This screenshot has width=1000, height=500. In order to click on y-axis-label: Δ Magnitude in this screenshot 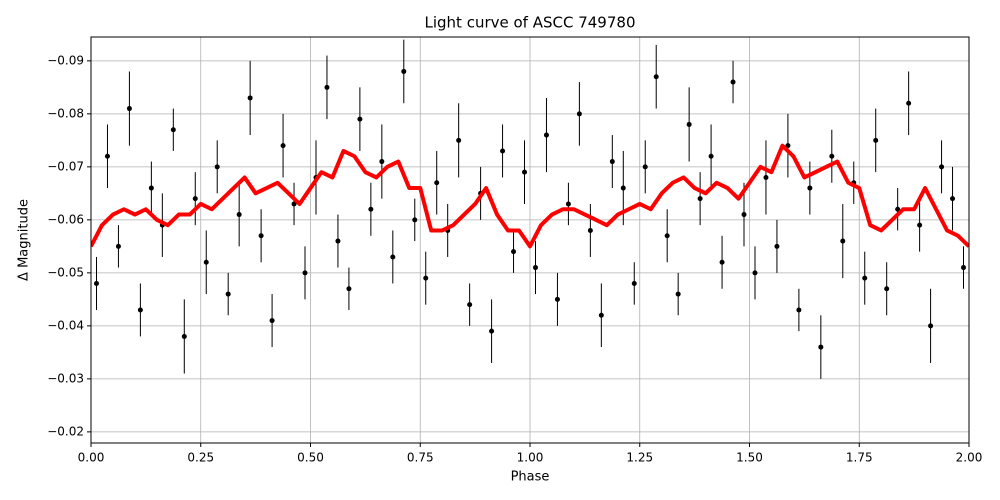, I will do `click(24, 240)`.